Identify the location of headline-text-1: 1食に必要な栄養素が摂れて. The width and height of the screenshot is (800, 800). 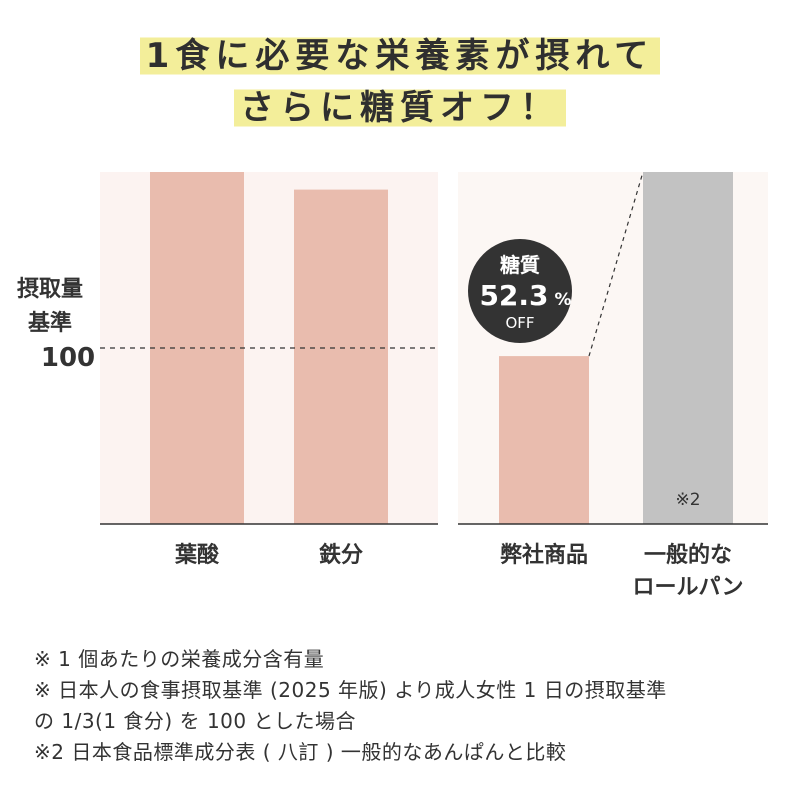
(400, 56).